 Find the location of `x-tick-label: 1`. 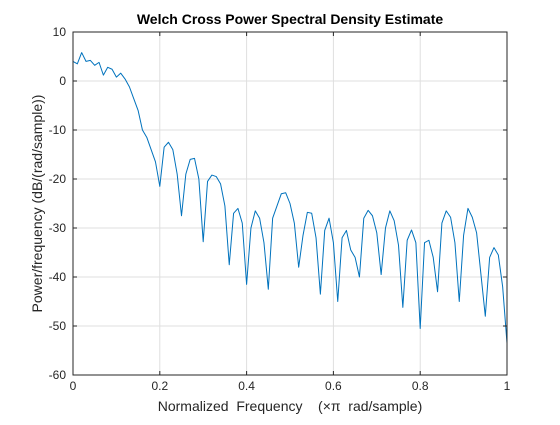

x-tick-label: 1 is located at coordinates (507, 386).